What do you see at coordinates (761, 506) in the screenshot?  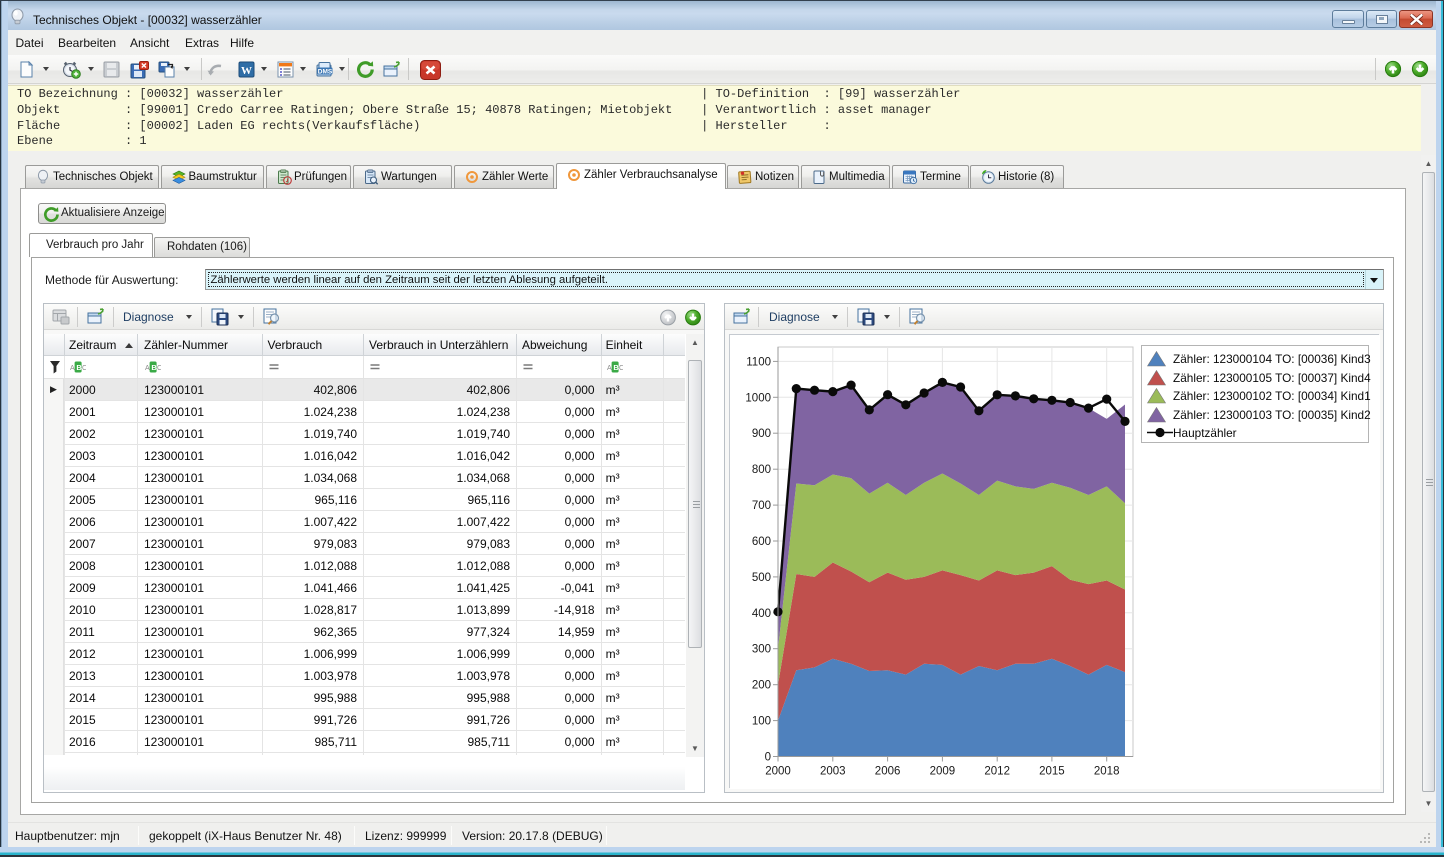 I see `svg-text: 700` at bounding box center [761, 506].